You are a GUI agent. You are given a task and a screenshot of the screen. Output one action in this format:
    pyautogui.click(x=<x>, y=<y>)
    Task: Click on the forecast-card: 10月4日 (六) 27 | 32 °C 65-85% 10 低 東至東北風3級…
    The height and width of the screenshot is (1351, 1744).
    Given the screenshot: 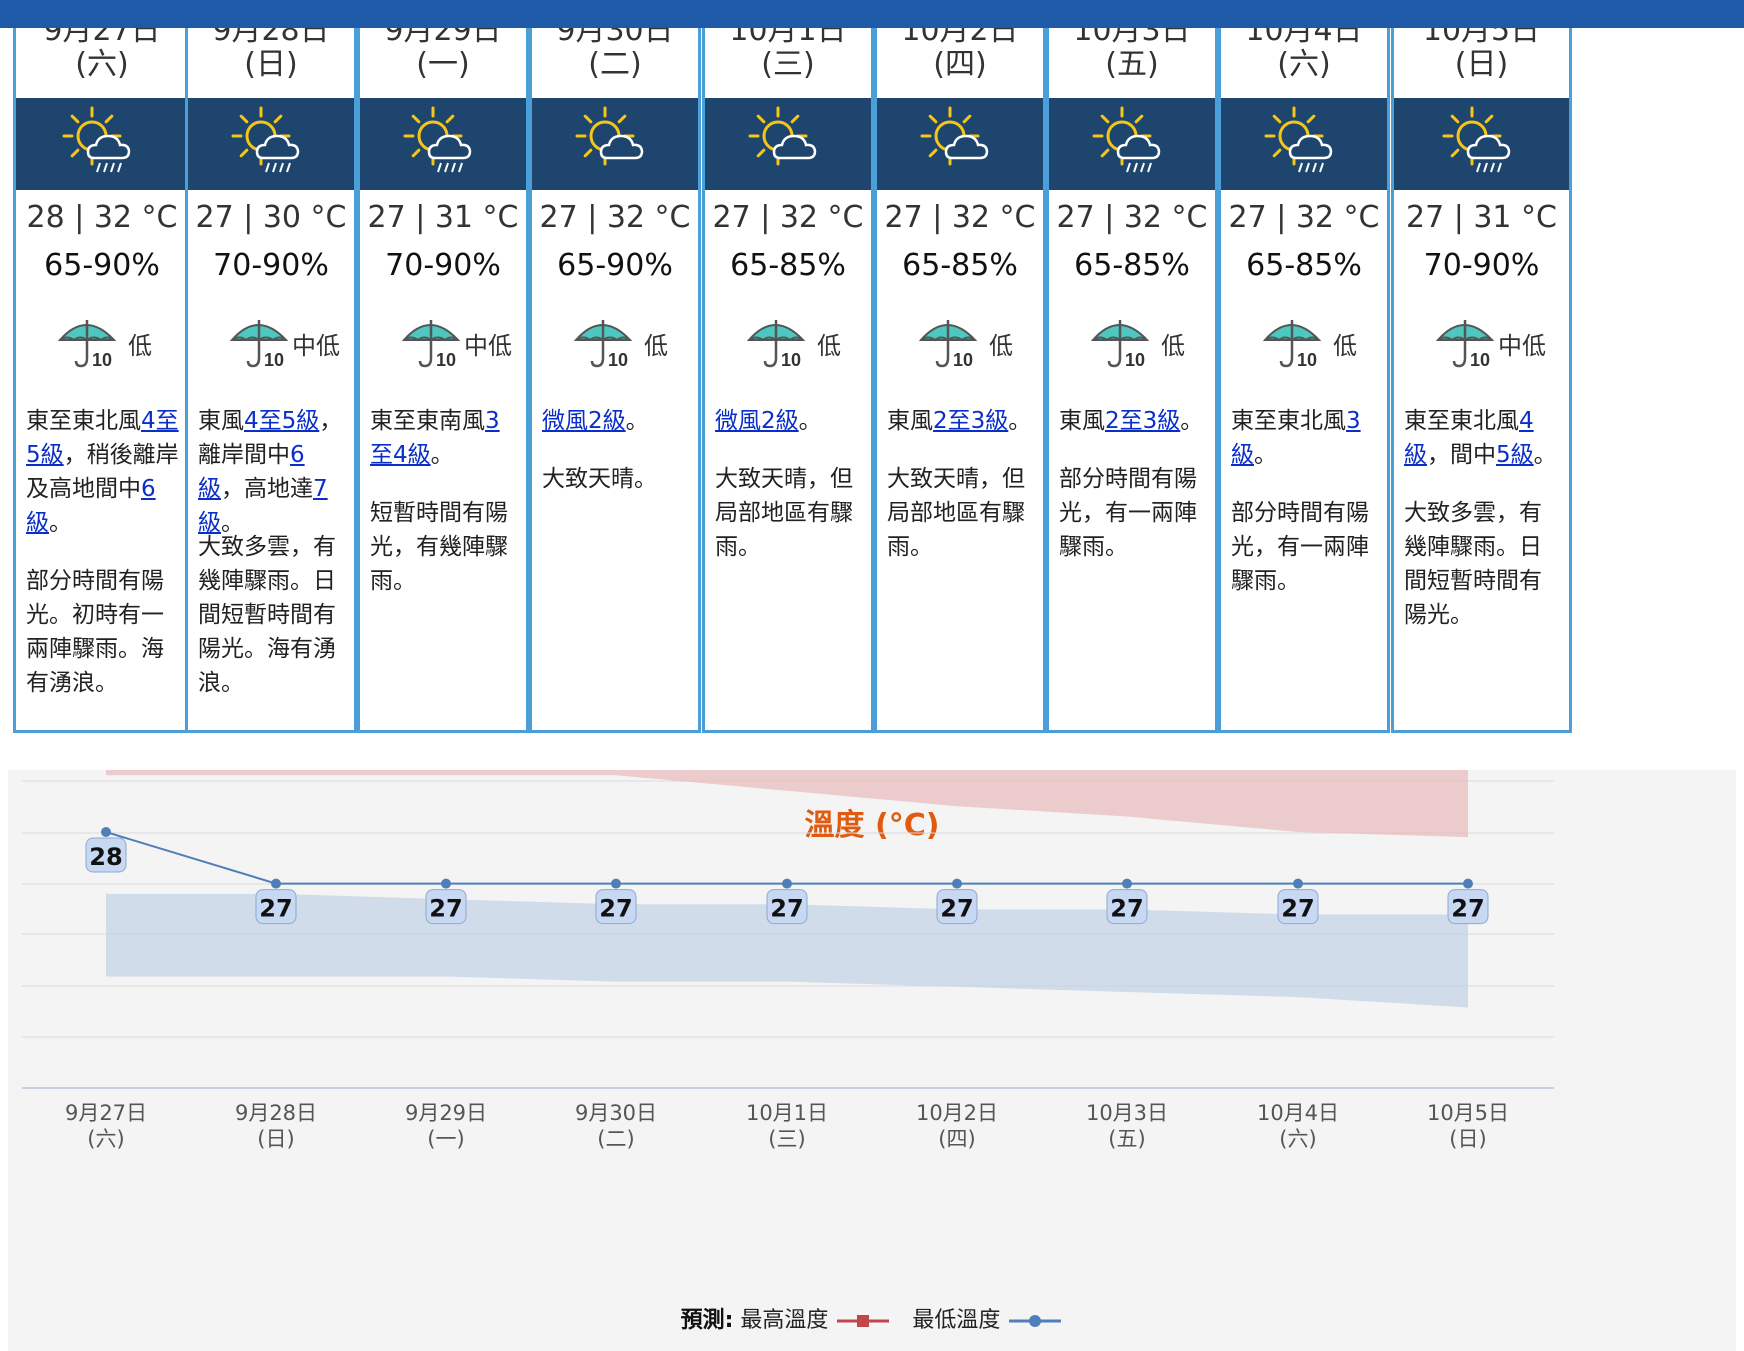 What is the action you would take?
    pyautogui.click(x=1304, y=380)
    